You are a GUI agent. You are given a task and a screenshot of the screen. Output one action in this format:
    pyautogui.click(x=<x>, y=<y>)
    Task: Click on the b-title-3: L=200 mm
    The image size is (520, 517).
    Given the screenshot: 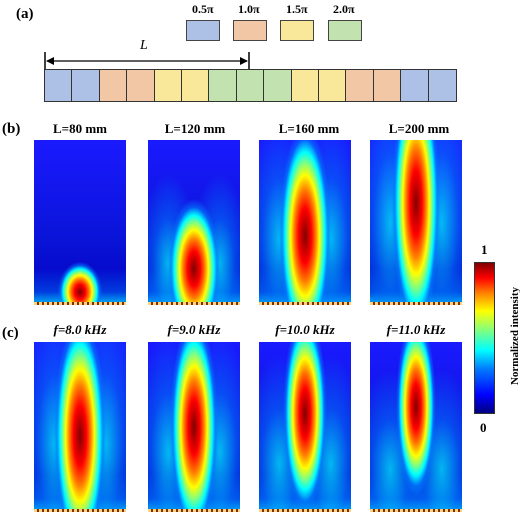 What is the action you would take?
    pyautogui.click(x=419, y=128)
    